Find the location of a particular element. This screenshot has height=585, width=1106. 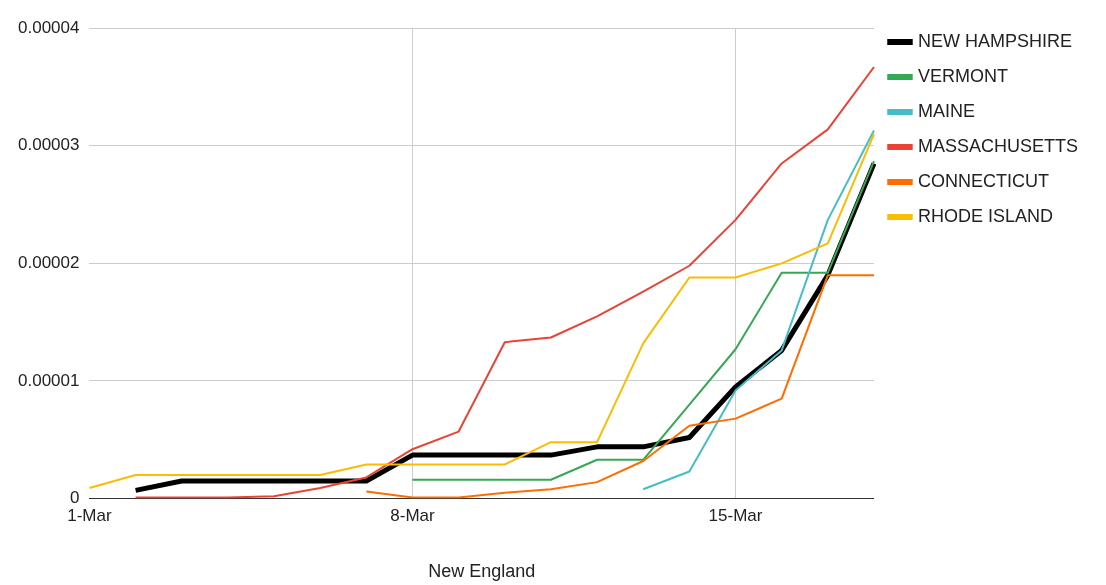

y-tick-label: 0.00003 is located at coordinates (49, 145).